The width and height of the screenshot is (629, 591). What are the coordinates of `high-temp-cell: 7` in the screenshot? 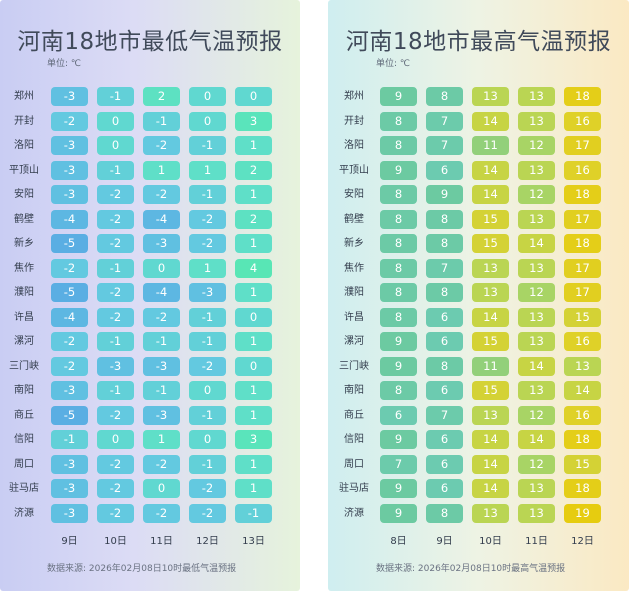 It's located at (444, 121).